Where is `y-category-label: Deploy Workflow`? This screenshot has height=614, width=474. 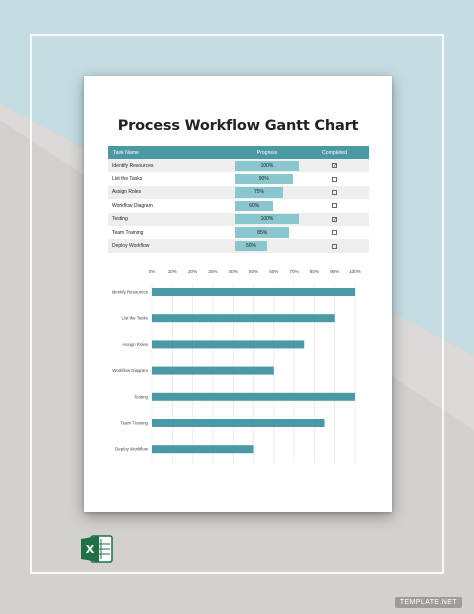
y-category-label: Deploy Workflow is located at coordinates (132, 449).